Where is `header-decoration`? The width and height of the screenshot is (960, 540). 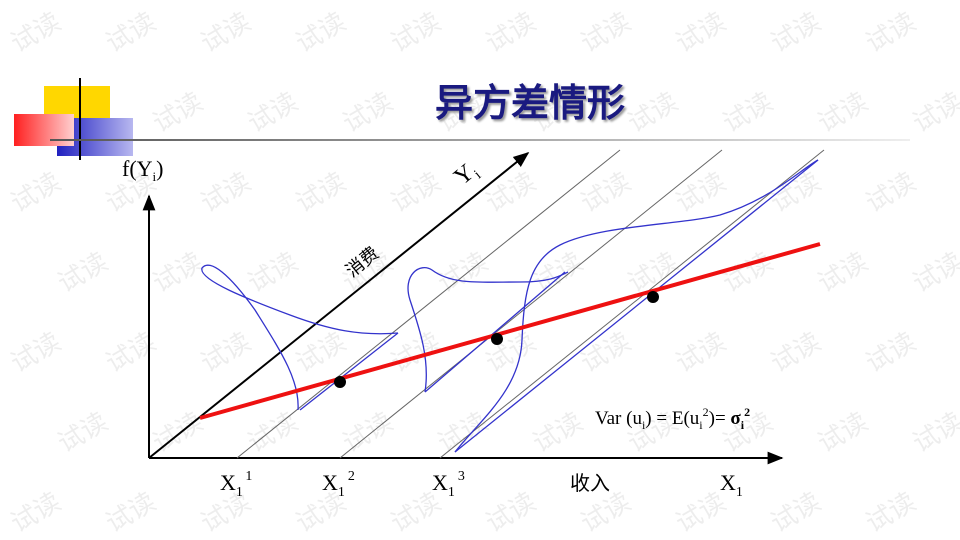 header-decoration is located at coordinates (462, 119).